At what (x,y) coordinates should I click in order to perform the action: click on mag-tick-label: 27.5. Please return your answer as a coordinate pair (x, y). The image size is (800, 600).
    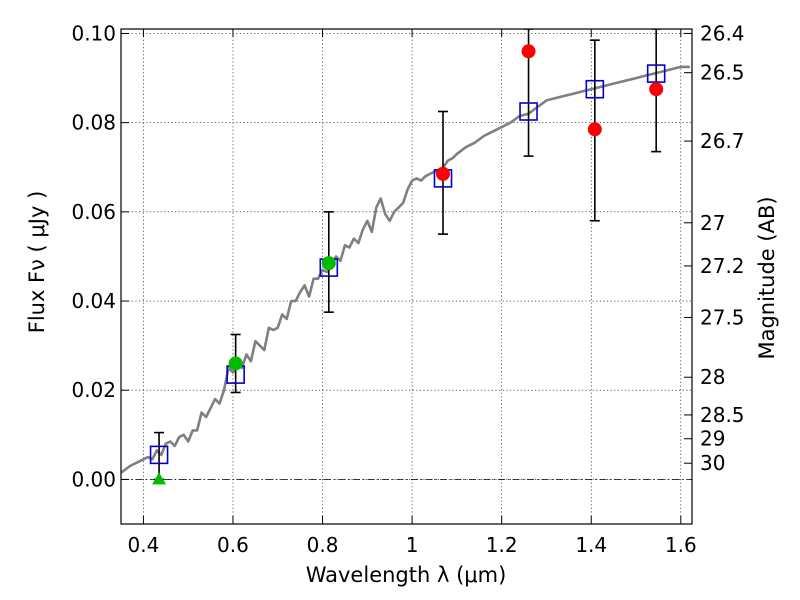
    Looking at the image, I should click on (722, 317).